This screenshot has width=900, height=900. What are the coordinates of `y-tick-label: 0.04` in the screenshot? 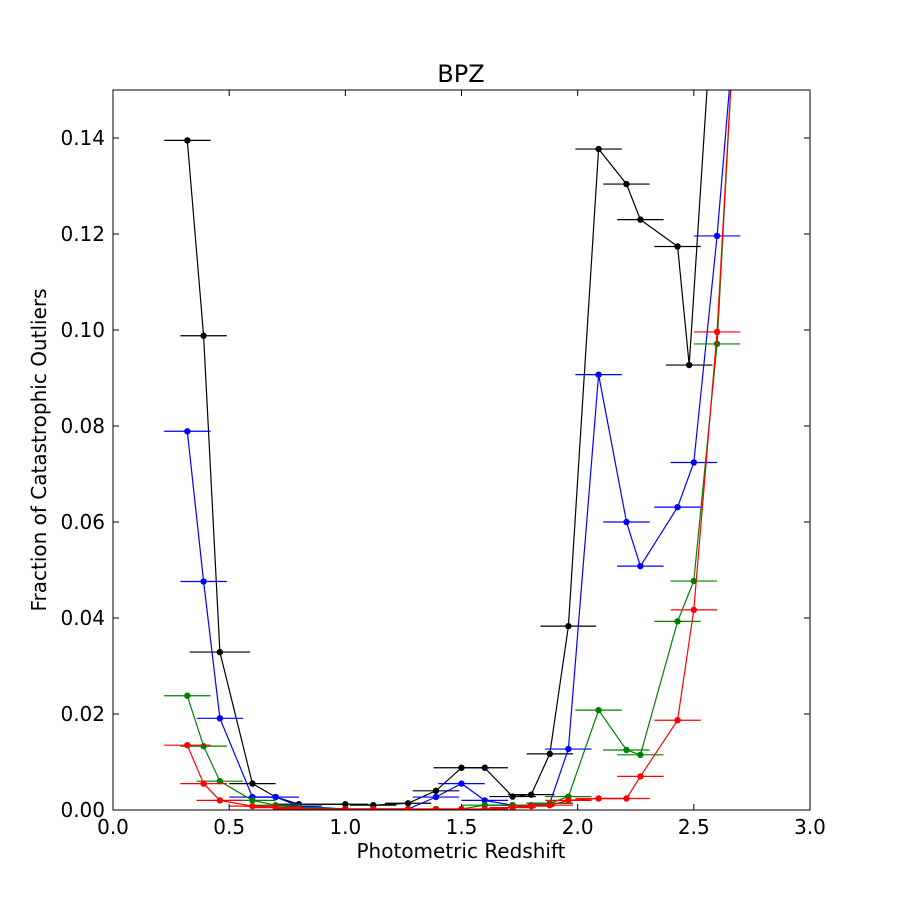 It's located at (82, 618).